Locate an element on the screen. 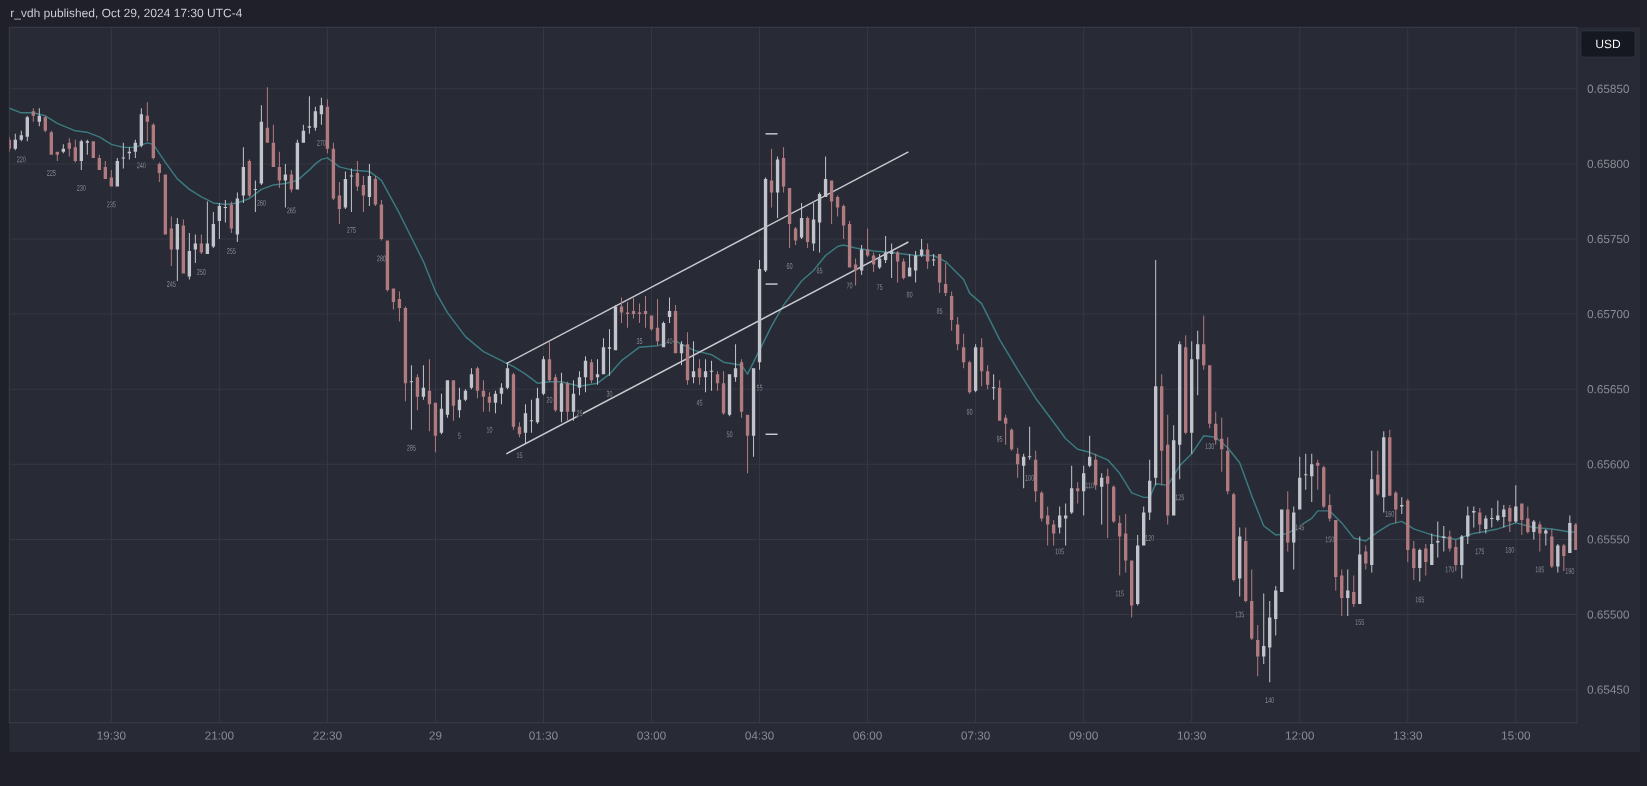 This screenshot has height=786, width=1647. annotation: 115 is located at coordinates (1119, 593).